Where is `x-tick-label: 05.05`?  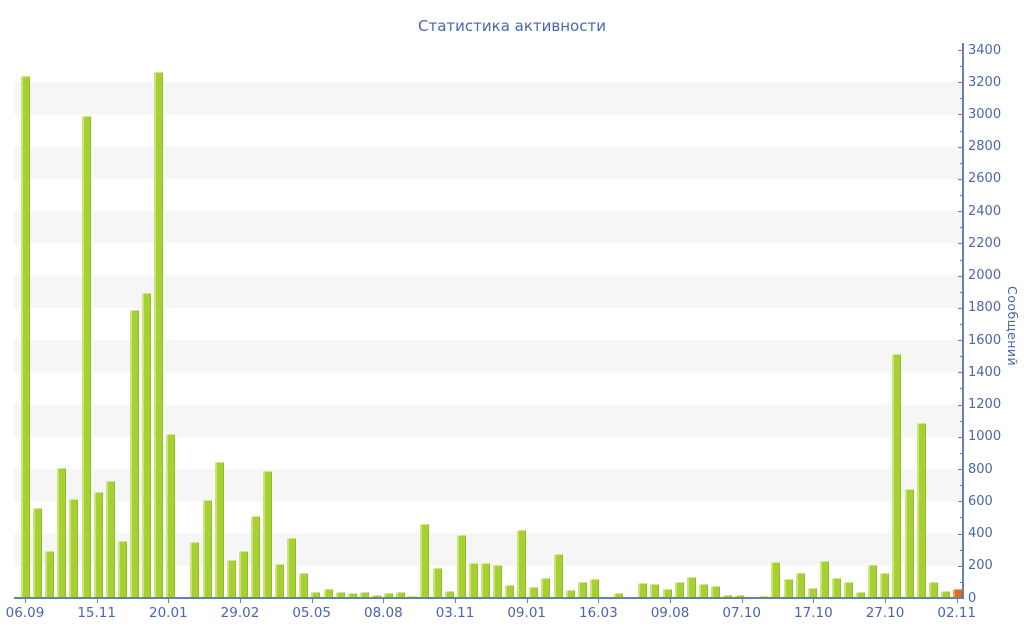
x-tick-label: 05.05 is located at coordinates (311, 613).